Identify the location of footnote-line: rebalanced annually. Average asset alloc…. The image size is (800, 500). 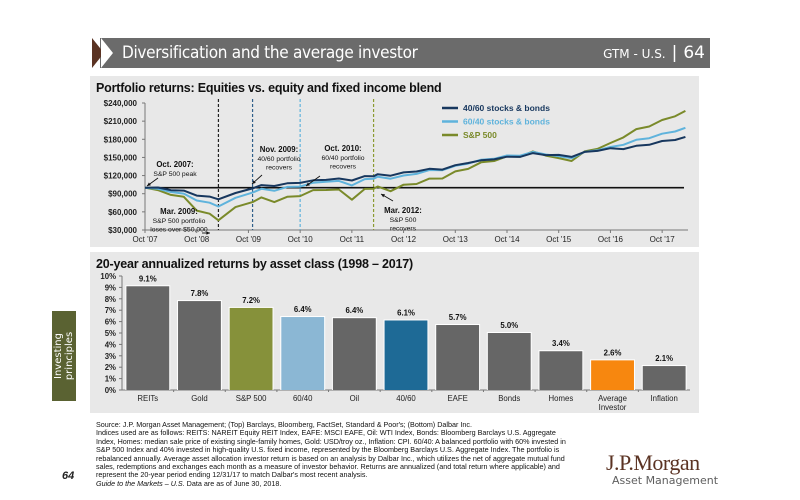
(330, 458).